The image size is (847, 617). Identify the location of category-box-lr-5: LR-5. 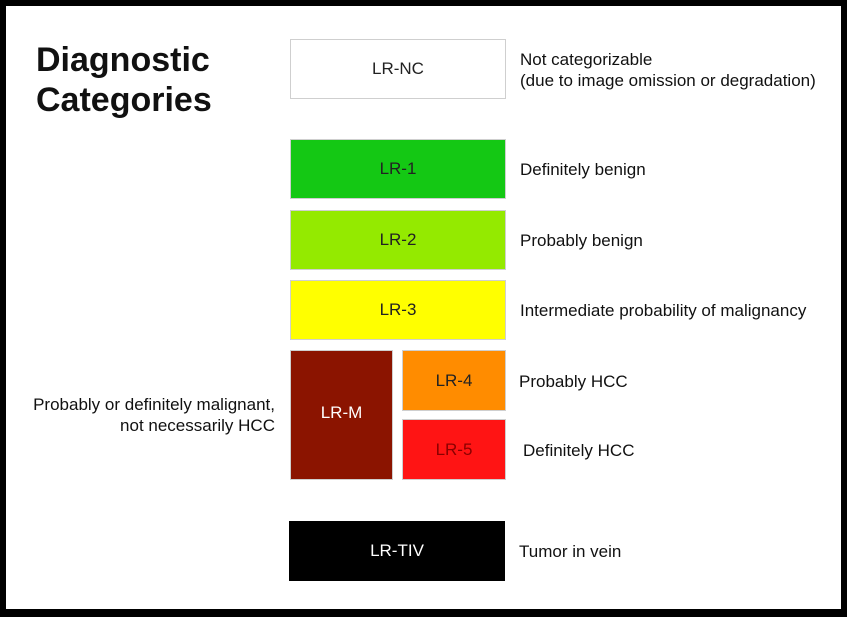
(454, 449).